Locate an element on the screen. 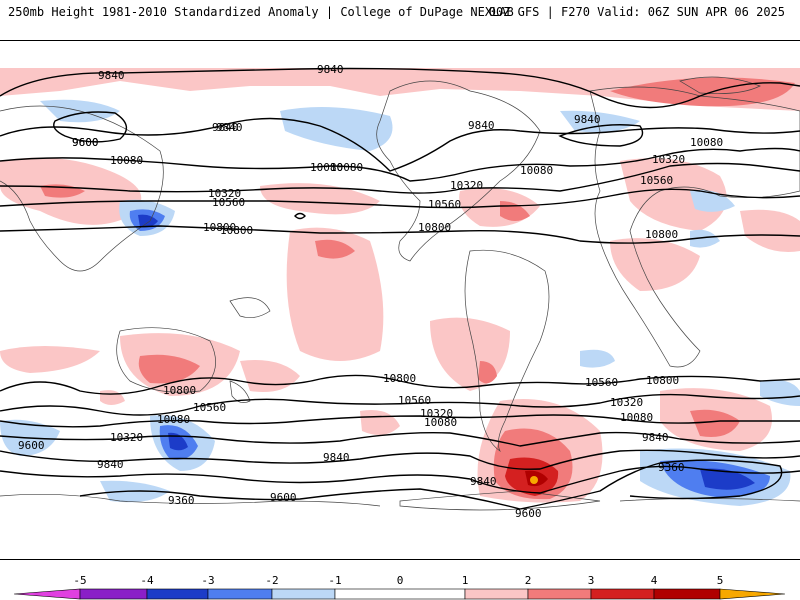  colorbar-graphic: -5 -4 -3 -2 -1 0 1 2 3 4 5 is located at coordinates (399, 587).